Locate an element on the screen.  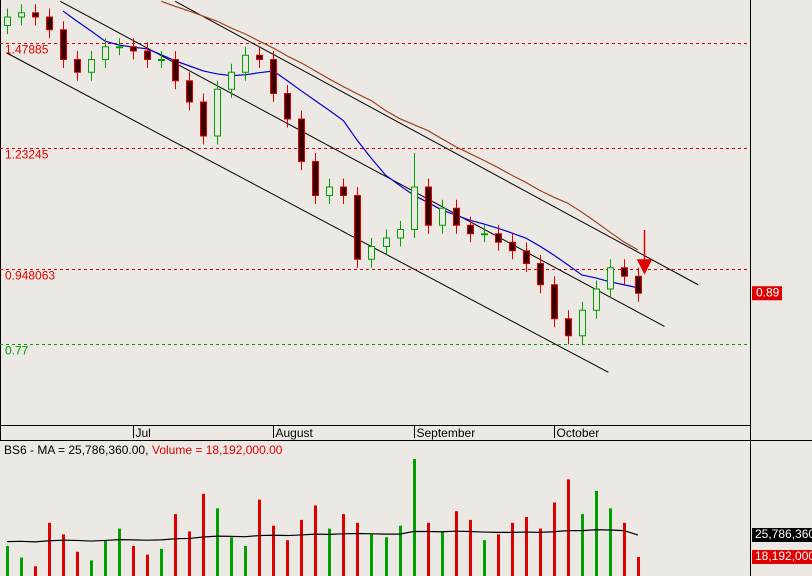
last-price-box is located at coordinates (767, 293).